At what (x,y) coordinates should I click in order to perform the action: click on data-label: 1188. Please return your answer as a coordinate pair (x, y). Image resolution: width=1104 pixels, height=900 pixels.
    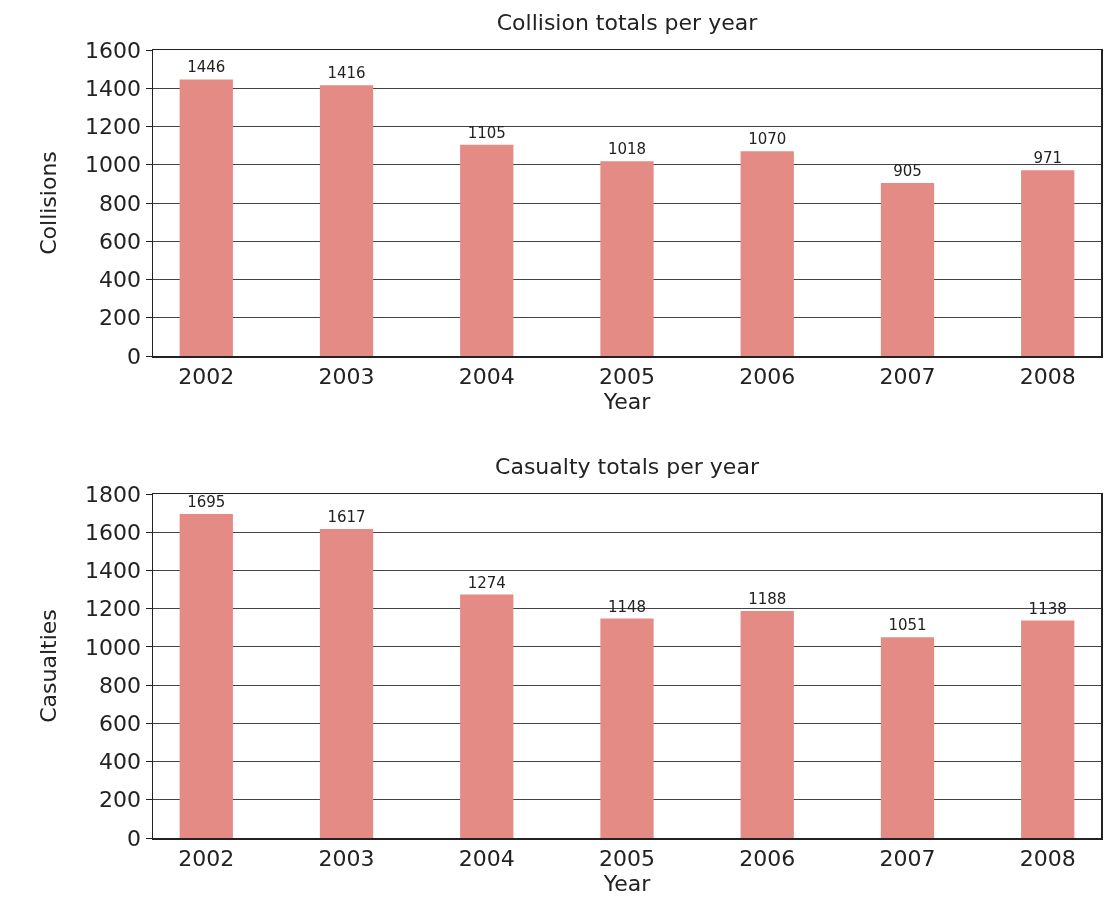
    Looking at the image, I should click on (767, 598).